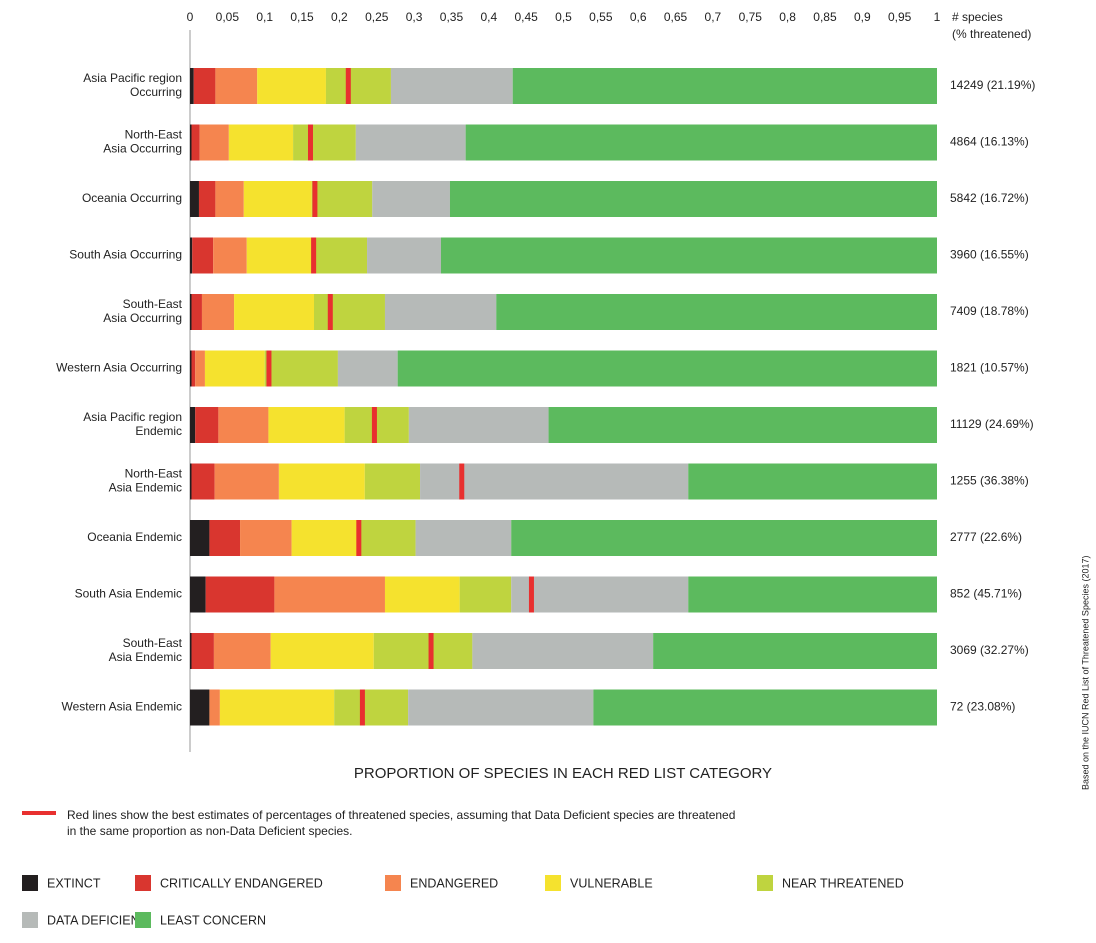  What do you see at coordinates (982, 707) in the screenshot?
I see `right-label: 72 (23.08%)` at bounding box center [982, 707].